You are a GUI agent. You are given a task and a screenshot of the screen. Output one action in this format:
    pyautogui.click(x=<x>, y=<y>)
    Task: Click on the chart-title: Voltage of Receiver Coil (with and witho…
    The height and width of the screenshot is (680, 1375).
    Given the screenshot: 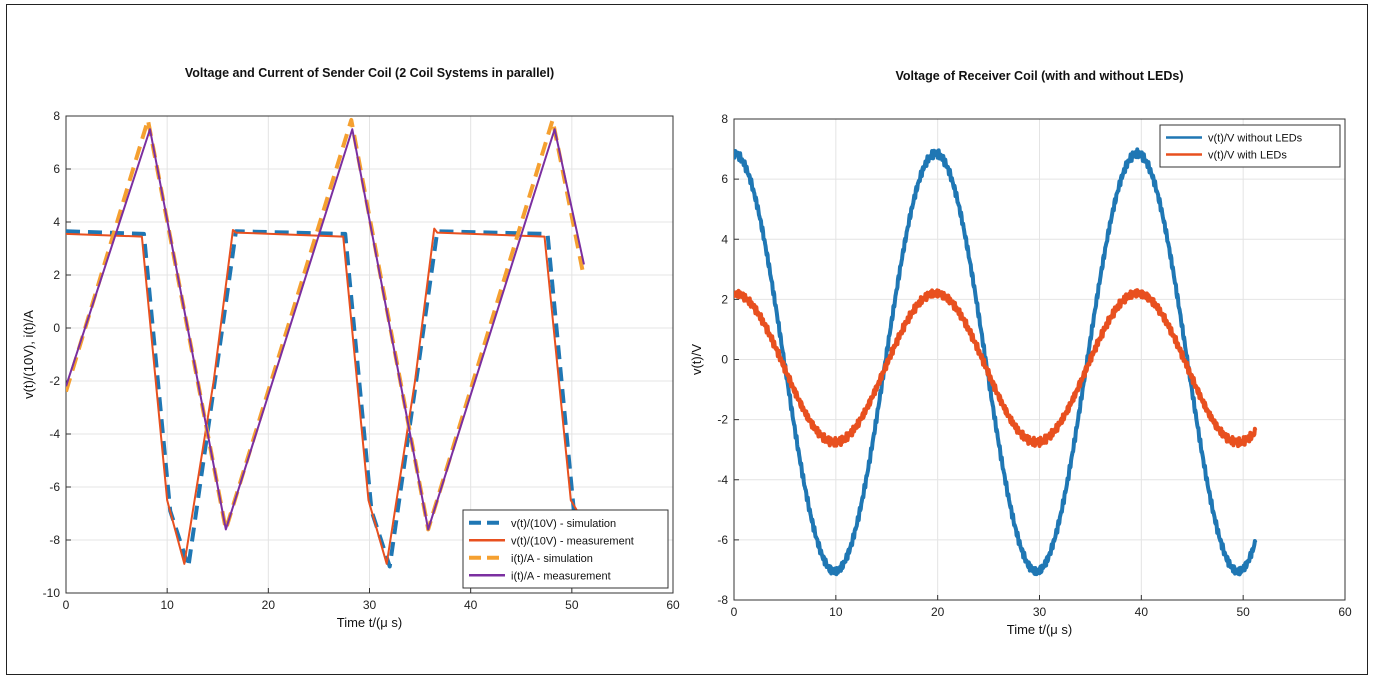 What is the action you would take?
    pyautogui.click(x=1040, y=76)
    